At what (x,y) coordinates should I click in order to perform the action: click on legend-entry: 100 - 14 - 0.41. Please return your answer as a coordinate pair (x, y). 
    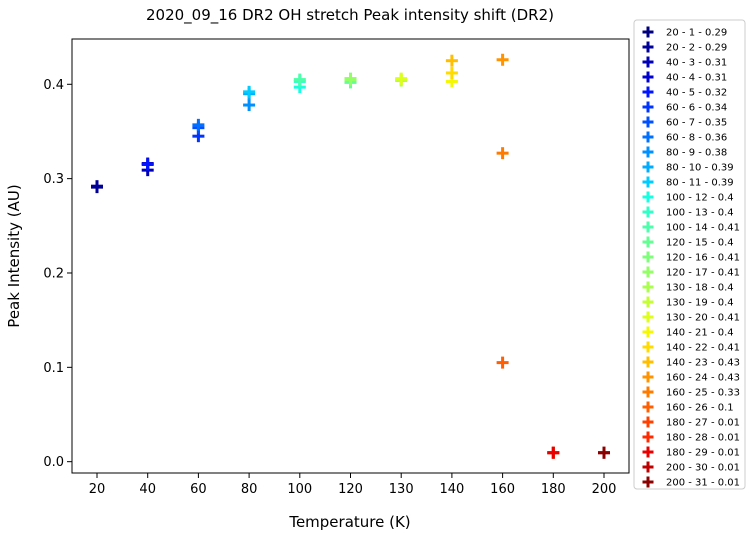
    Looking at the image, I should click on (691, 227).